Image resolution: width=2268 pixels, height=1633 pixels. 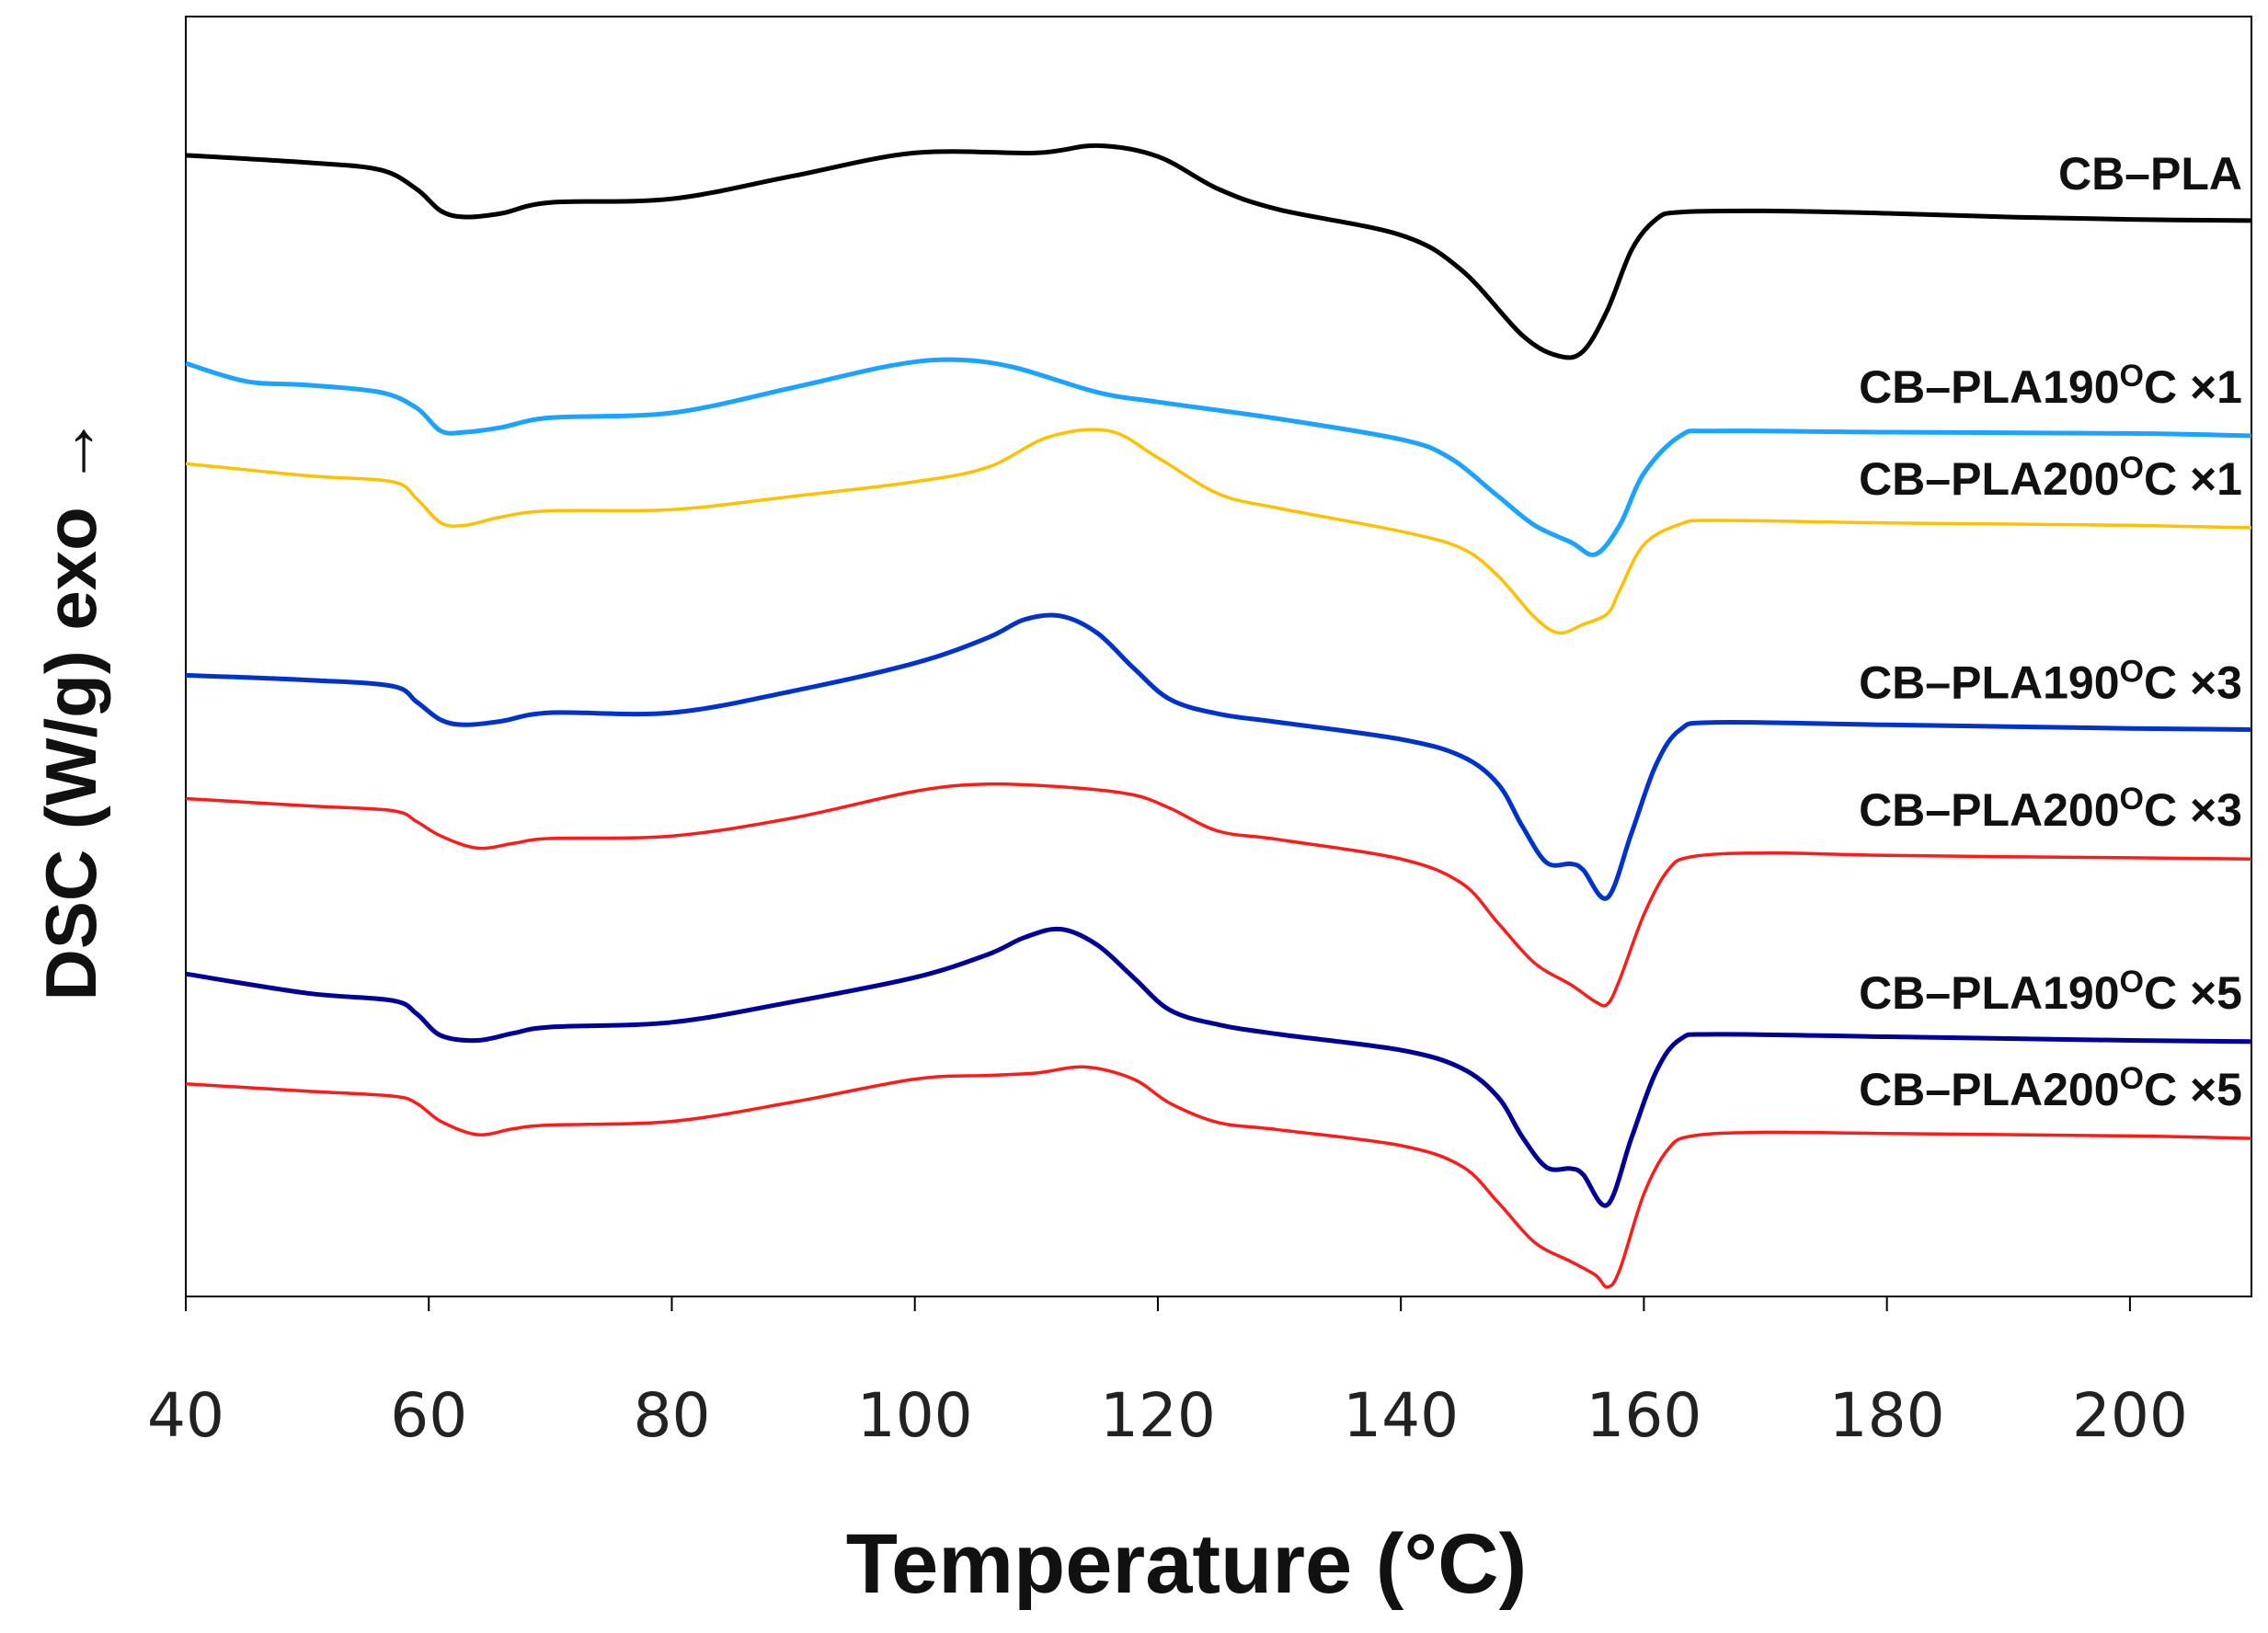 I want to click on x-tick-label-120: 120, so click(x=1158, y=1415).